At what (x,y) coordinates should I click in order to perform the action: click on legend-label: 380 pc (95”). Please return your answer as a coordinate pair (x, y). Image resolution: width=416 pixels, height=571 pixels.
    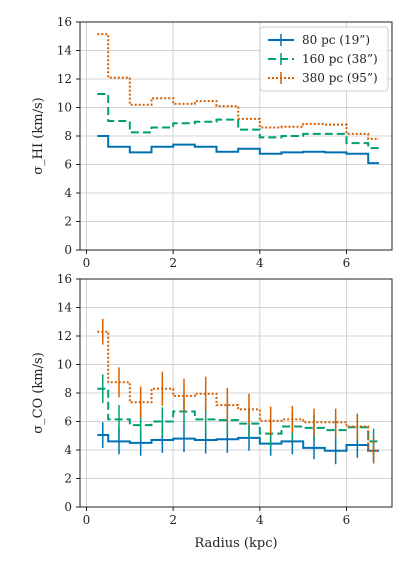
    Looking at the image, I should click on (340, 78).